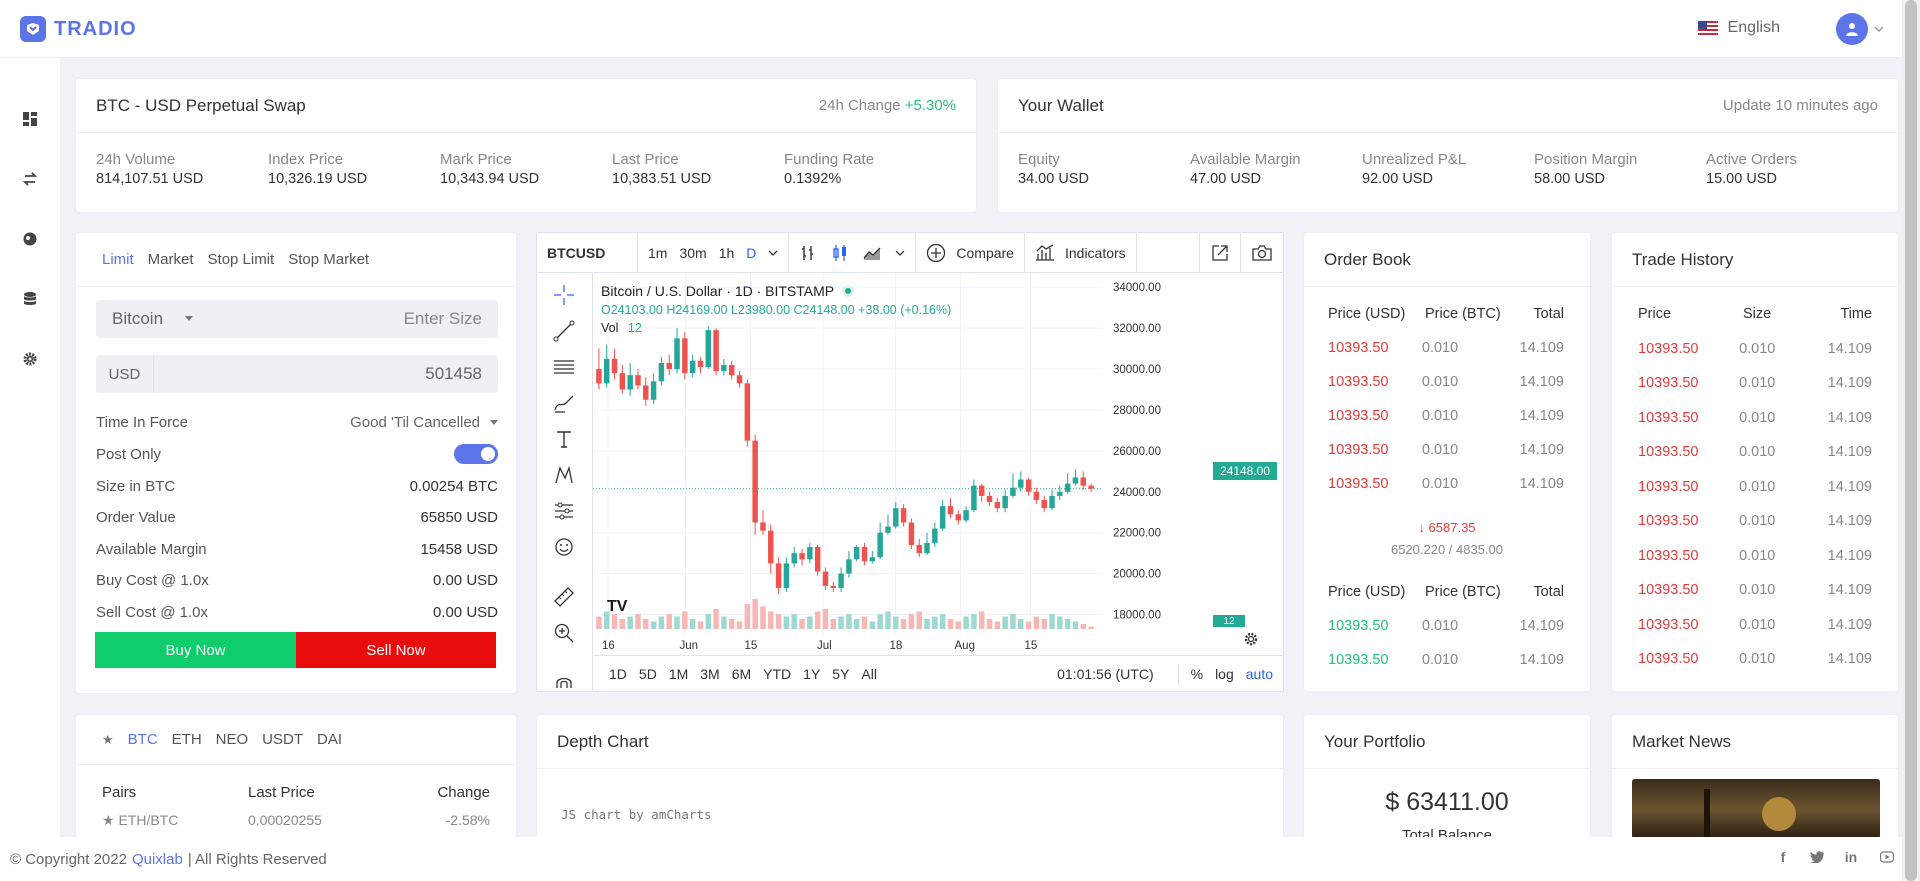 The image size is (1920, 881). What do you see at coordinates (710, 673) in the screenshot?
I see `range-3m: 3M` at bounding box center [710, 673].